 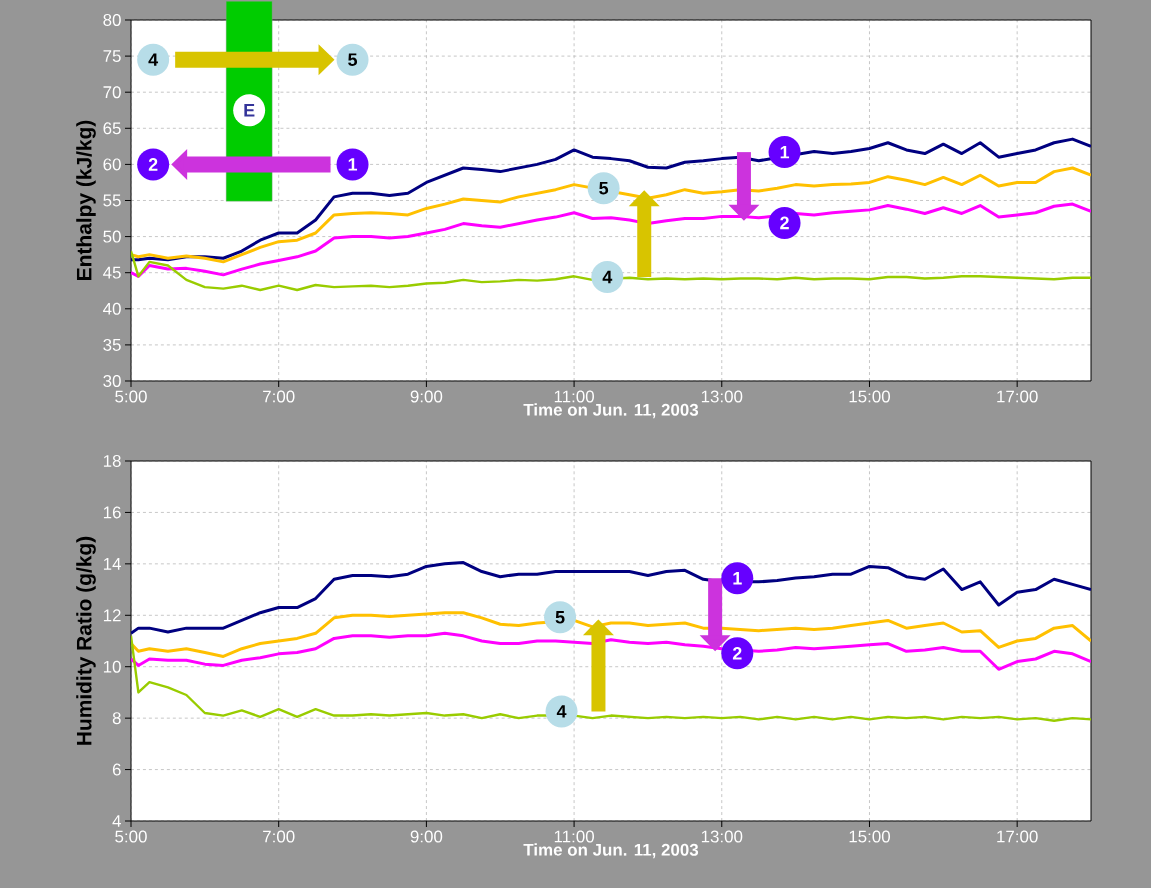 I want to click on y-tick-label: 80, so click(x=112, y=19).